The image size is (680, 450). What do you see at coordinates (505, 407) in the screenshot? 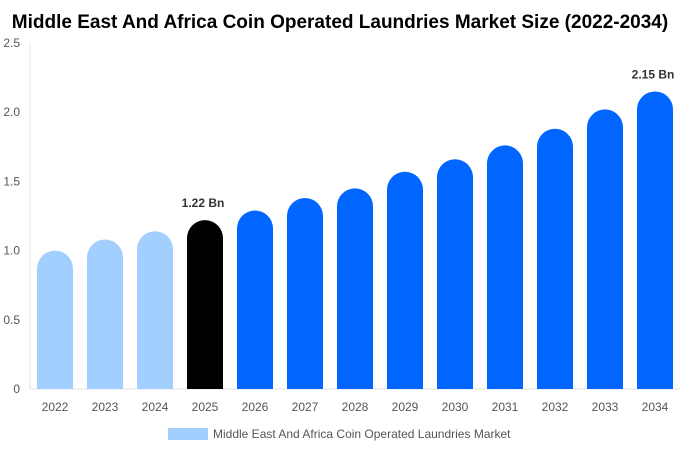
I see `x-tick-label: 2031` at bounding box center [505, 407].